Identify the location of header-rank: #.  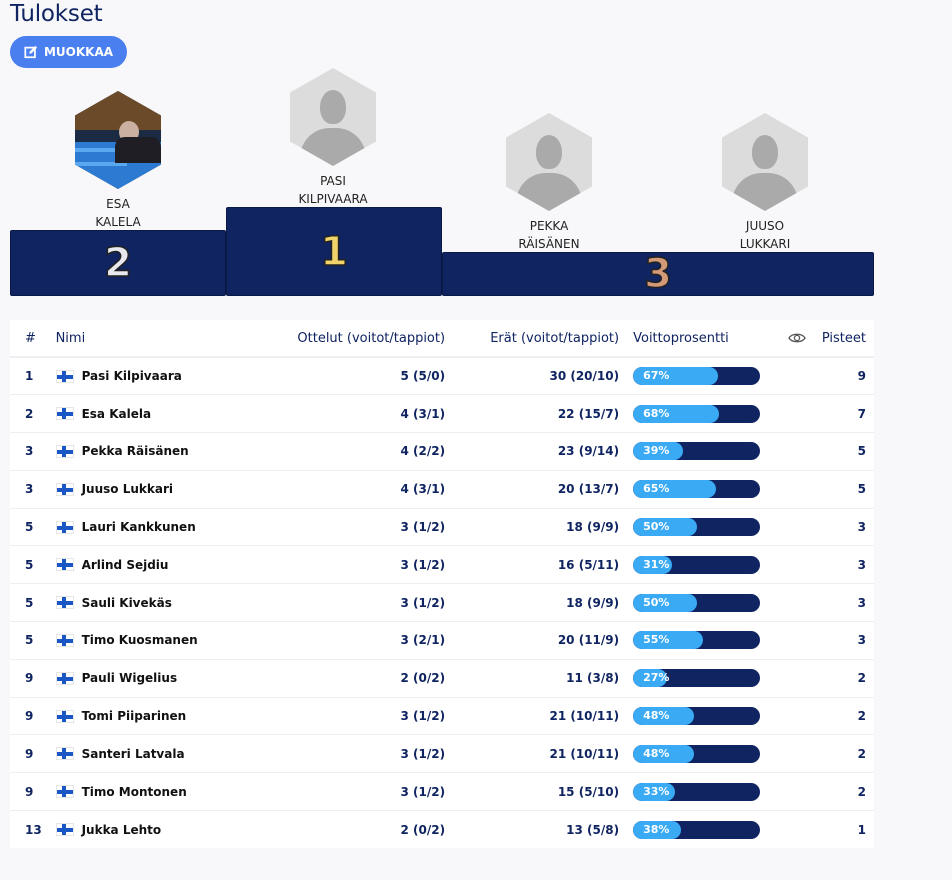
(33, 339).